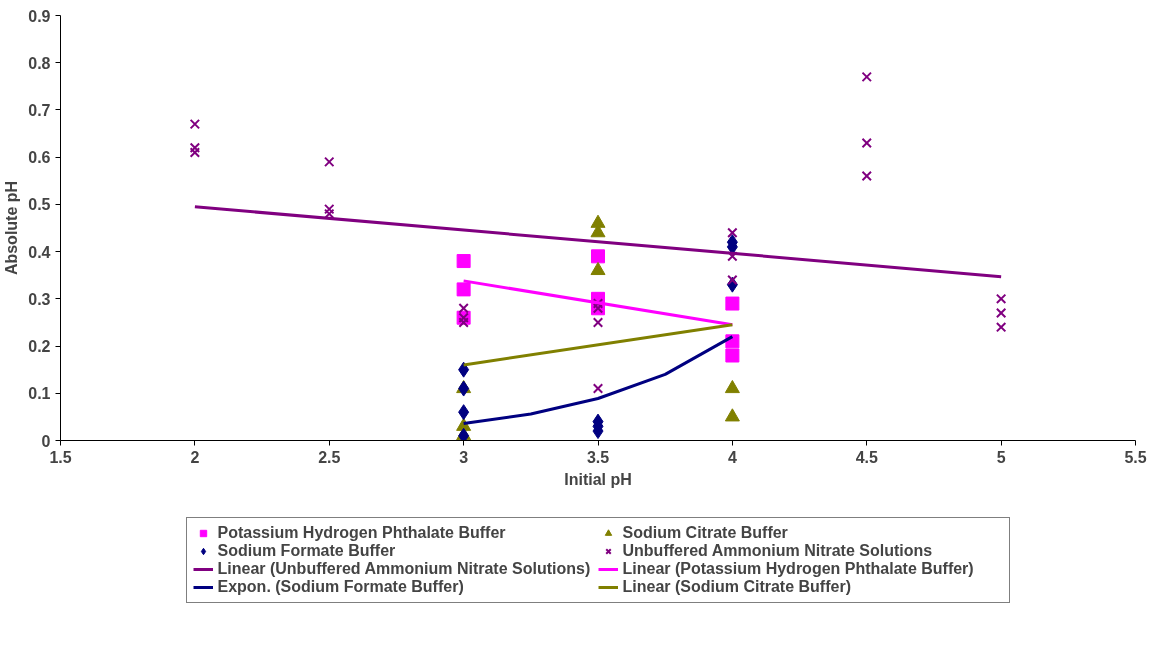  What do you see at coordinates (307, 551) in the screenshot?
I see `legend-label: Sodium Formate Buffer` at bounding box center [307, 551].